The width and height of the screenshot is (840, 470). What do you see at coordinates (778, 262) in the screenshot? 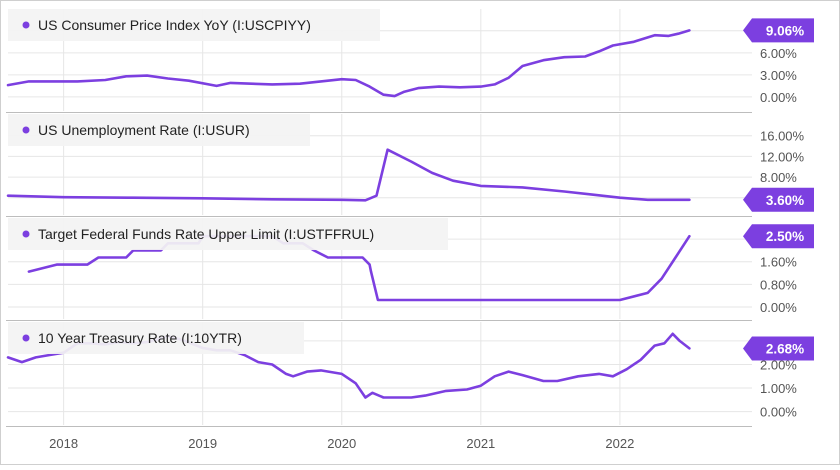
I see `y-tick-label: 1.60%` at bounding box center [778, 262].